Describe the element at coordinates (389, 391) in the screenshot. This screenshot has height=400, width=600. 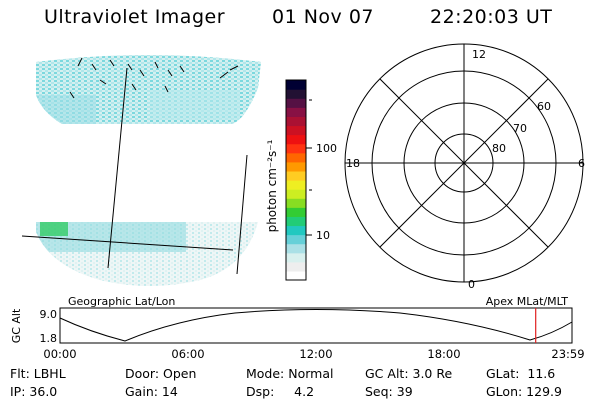
I see `status-seq: Seq: 39` at that location.